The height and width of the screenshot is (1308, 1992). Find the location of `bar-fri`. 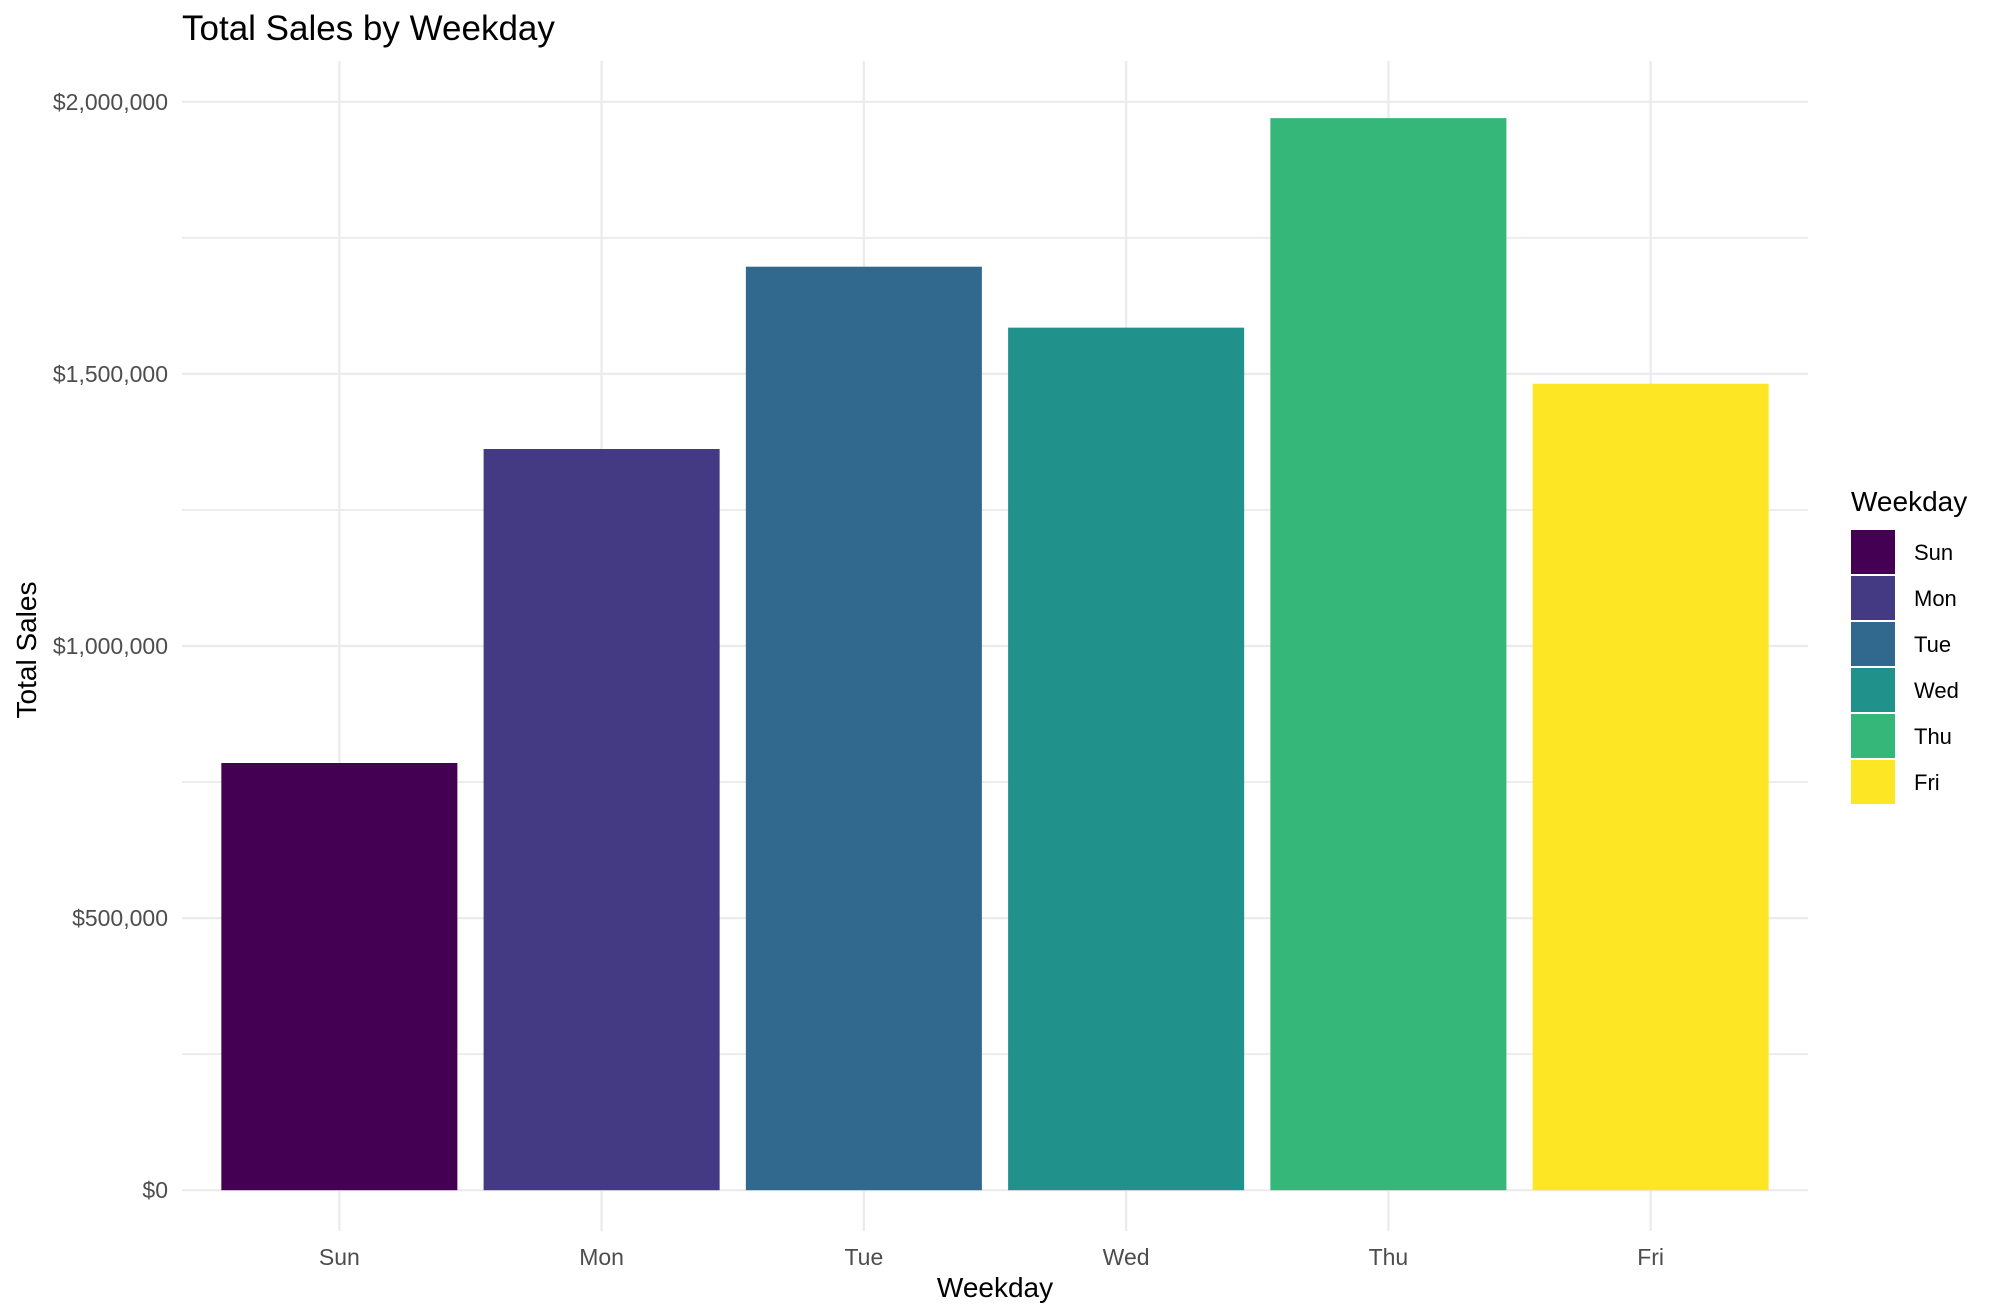

bar-fri is located at coordinates (1650, 787).